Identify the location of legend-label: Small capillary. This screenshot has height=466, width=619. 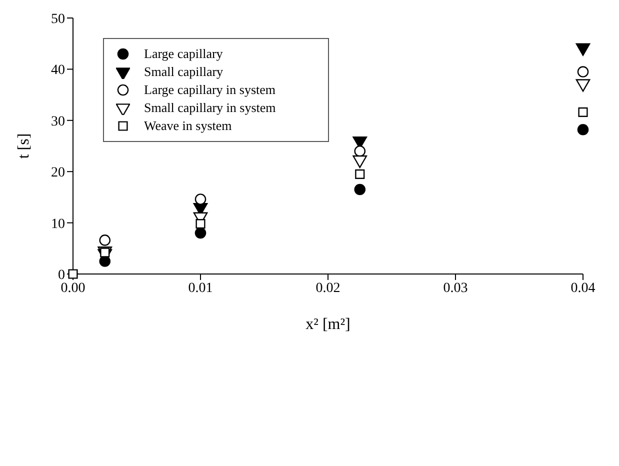
(184, 72).